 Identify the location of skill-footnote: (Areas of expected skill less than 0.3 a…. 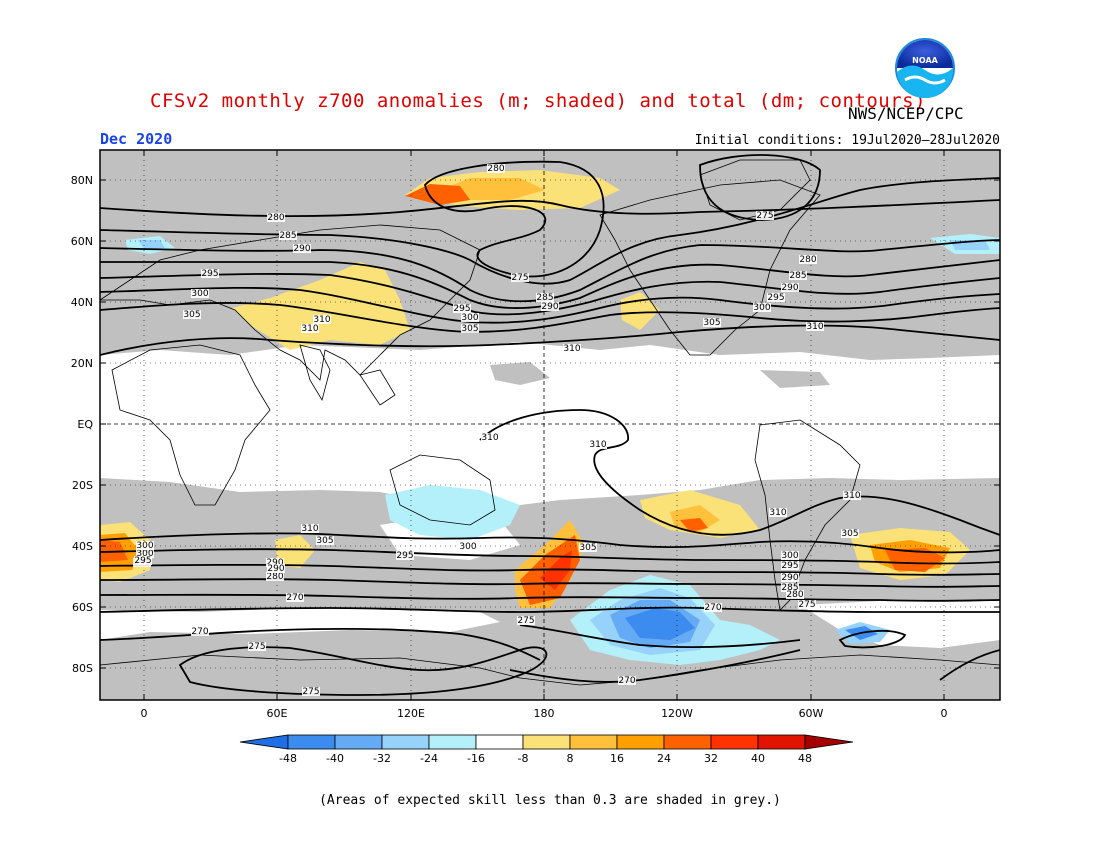
(550, 800).